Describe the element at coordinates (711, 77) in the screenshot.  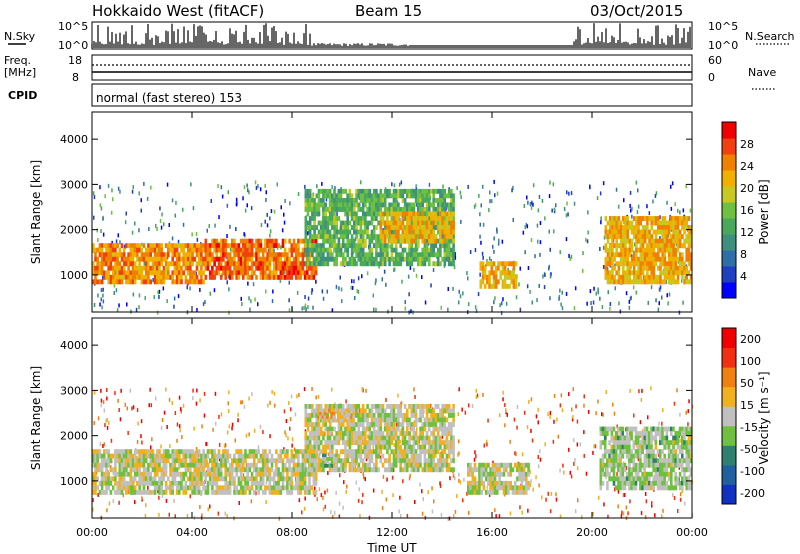
I see `nave-tick-low: 0` at that location.